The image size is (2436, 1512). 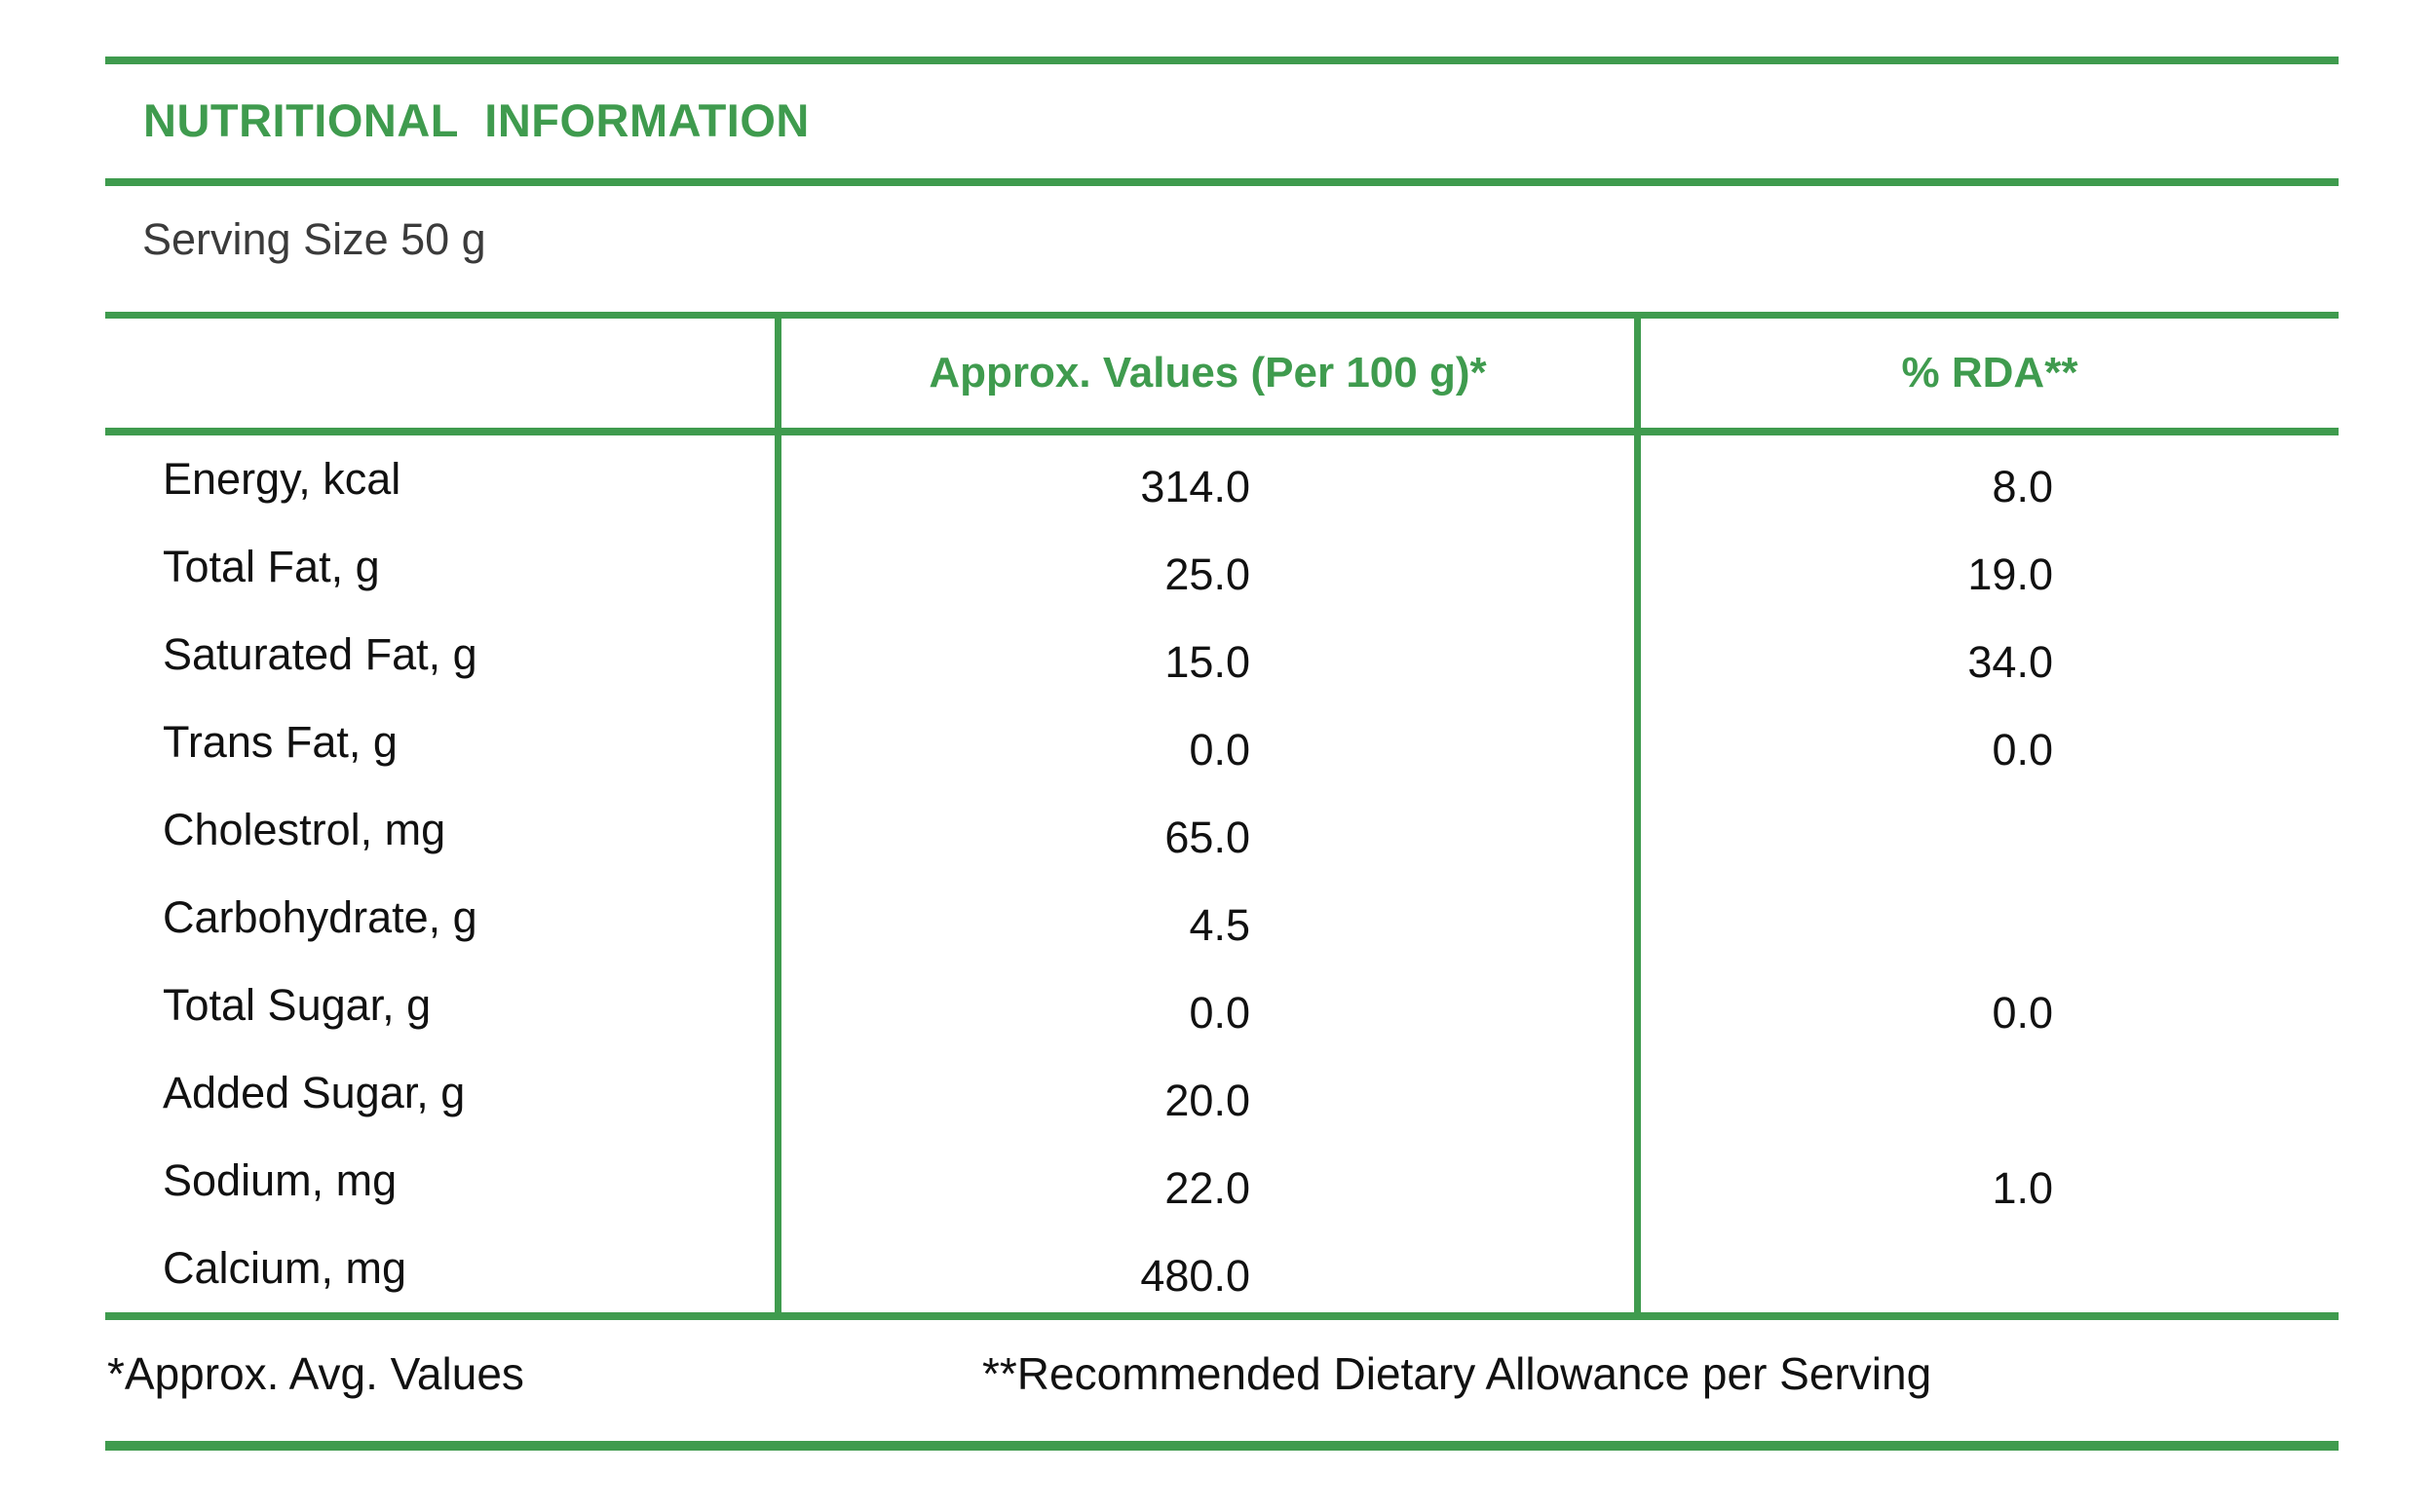 I want to click on row-rda-cholestrol, so click(x=1986, y=830).